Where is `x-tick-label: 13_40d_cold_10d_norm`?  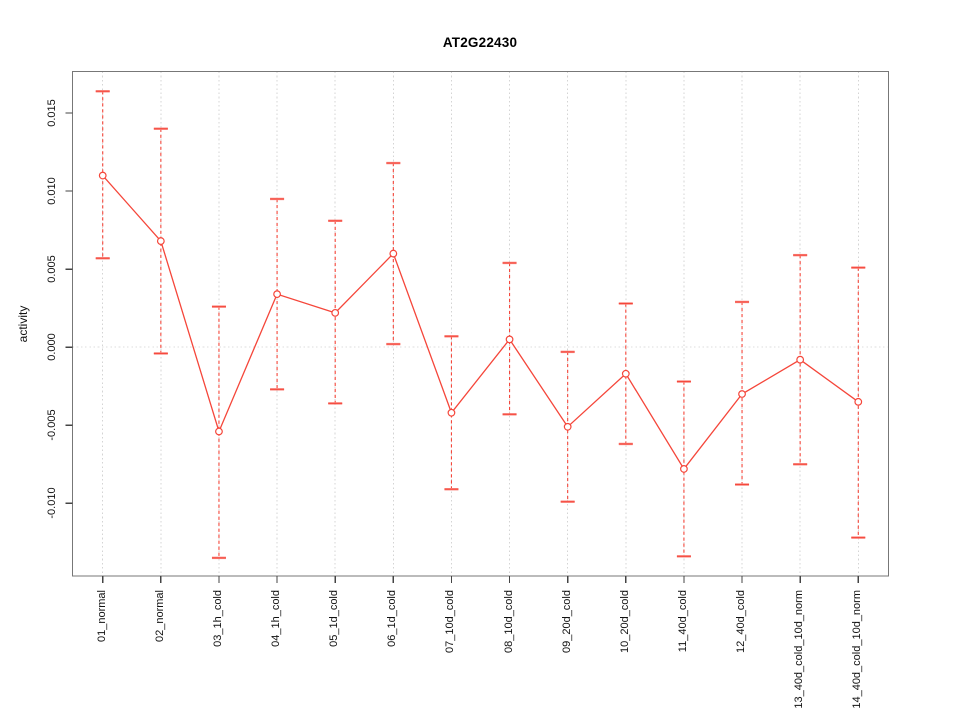 x-tick-label: 13_40d_cold_10d_norm is located at coordinates (799, 649).